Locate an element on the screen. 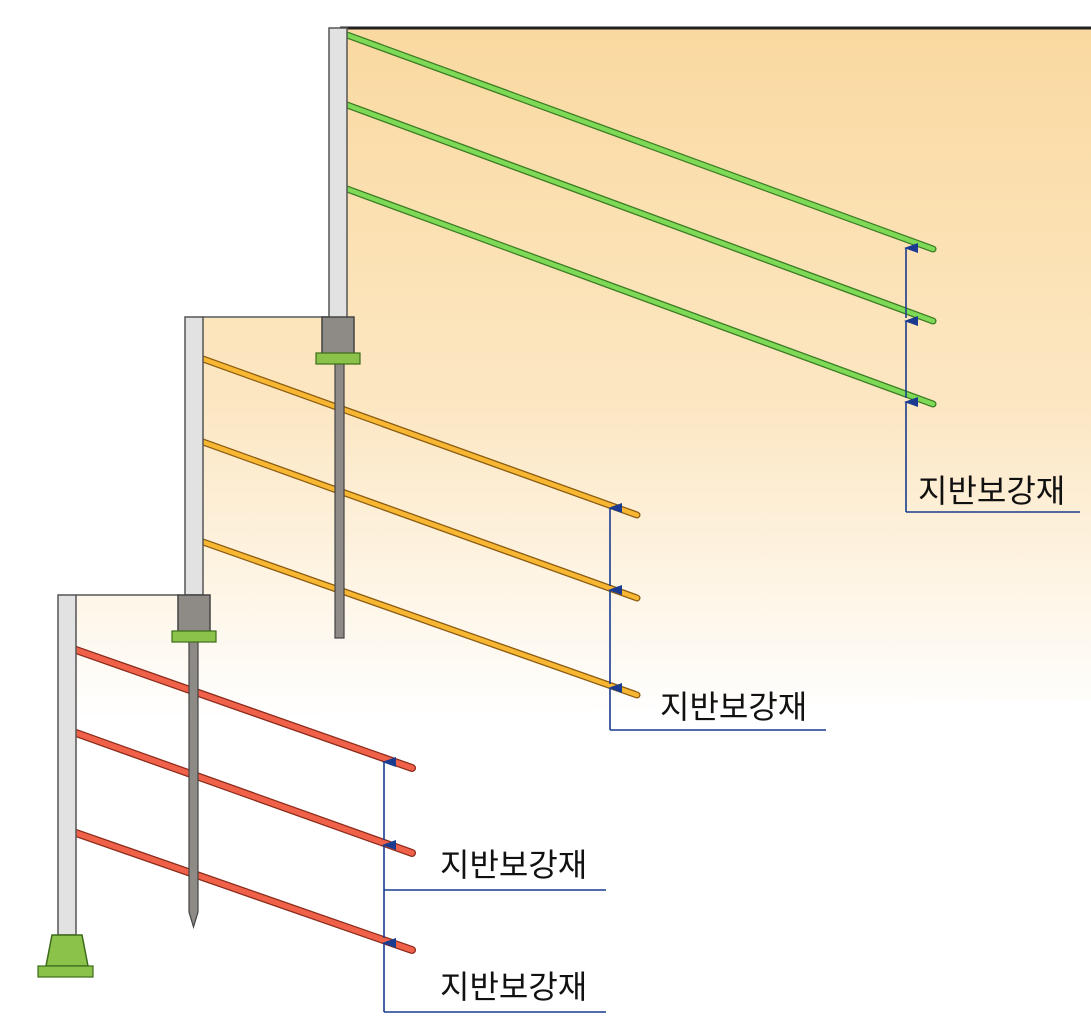 The width and height of the screenshot is (1091, 1024). footing-block is located at coordinates (67, 950).